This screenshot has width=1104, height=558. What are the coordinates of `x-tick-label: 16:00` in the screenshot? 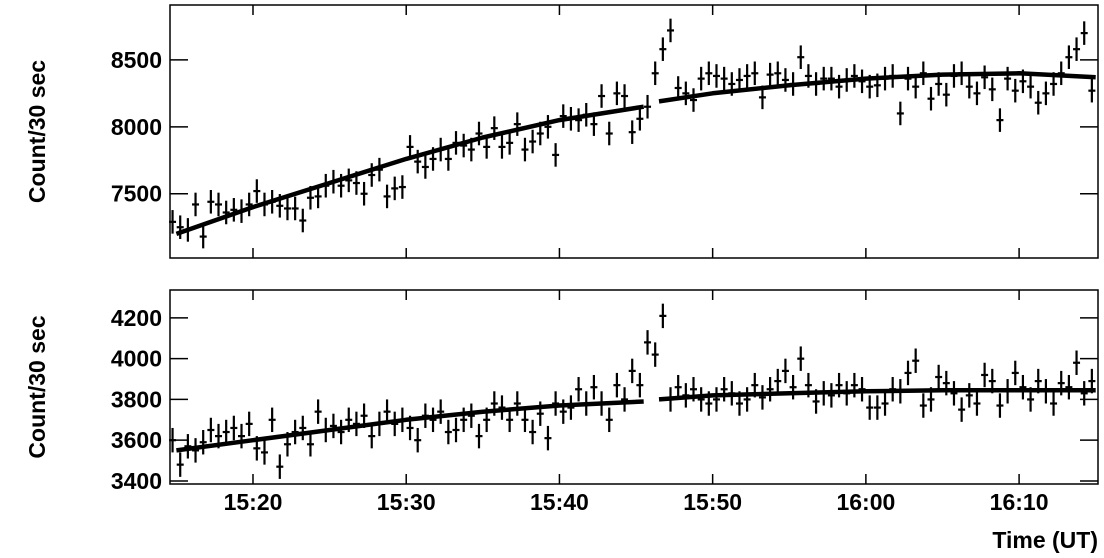 It's located at (865, 502).